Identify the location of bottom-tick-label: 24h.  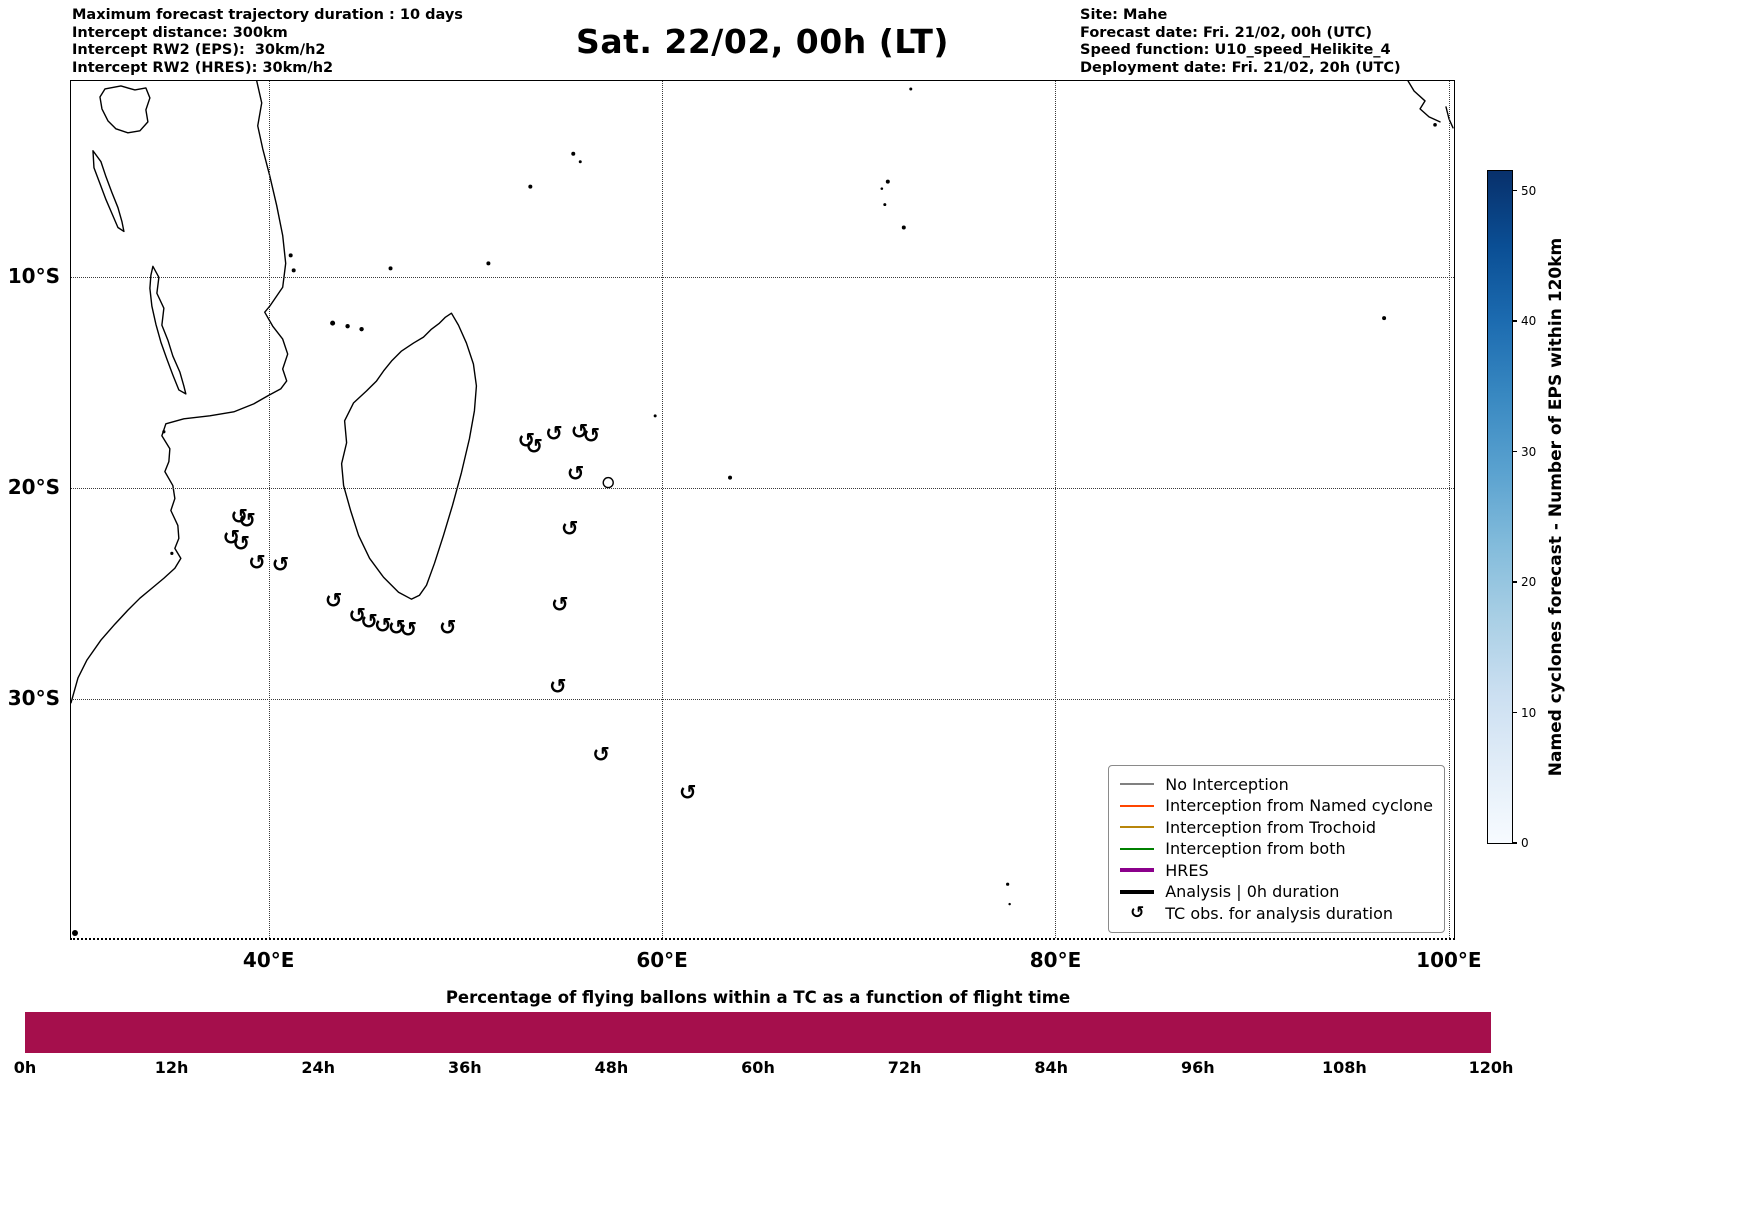
(318, 1067).